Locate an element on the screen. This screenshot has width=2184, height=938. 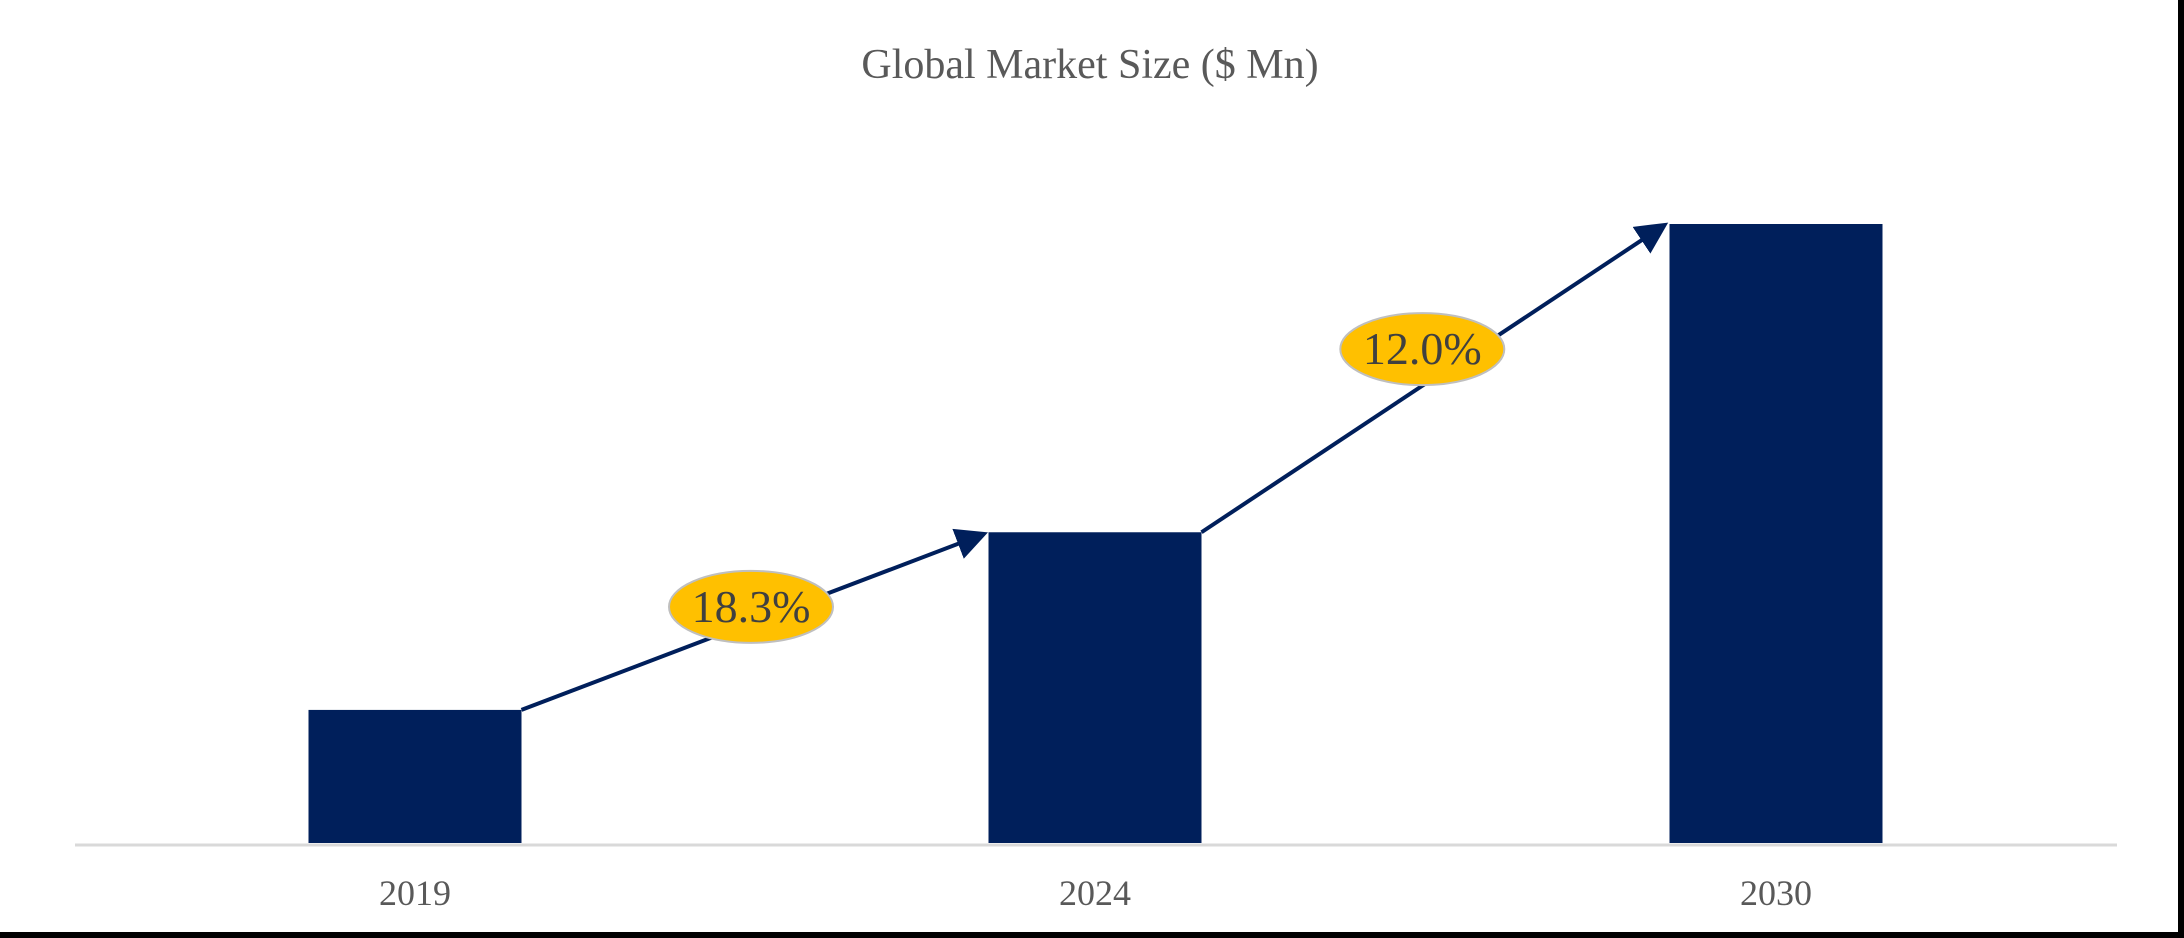
x-tick-label: 2030 is located at coordinates (1776, 893).